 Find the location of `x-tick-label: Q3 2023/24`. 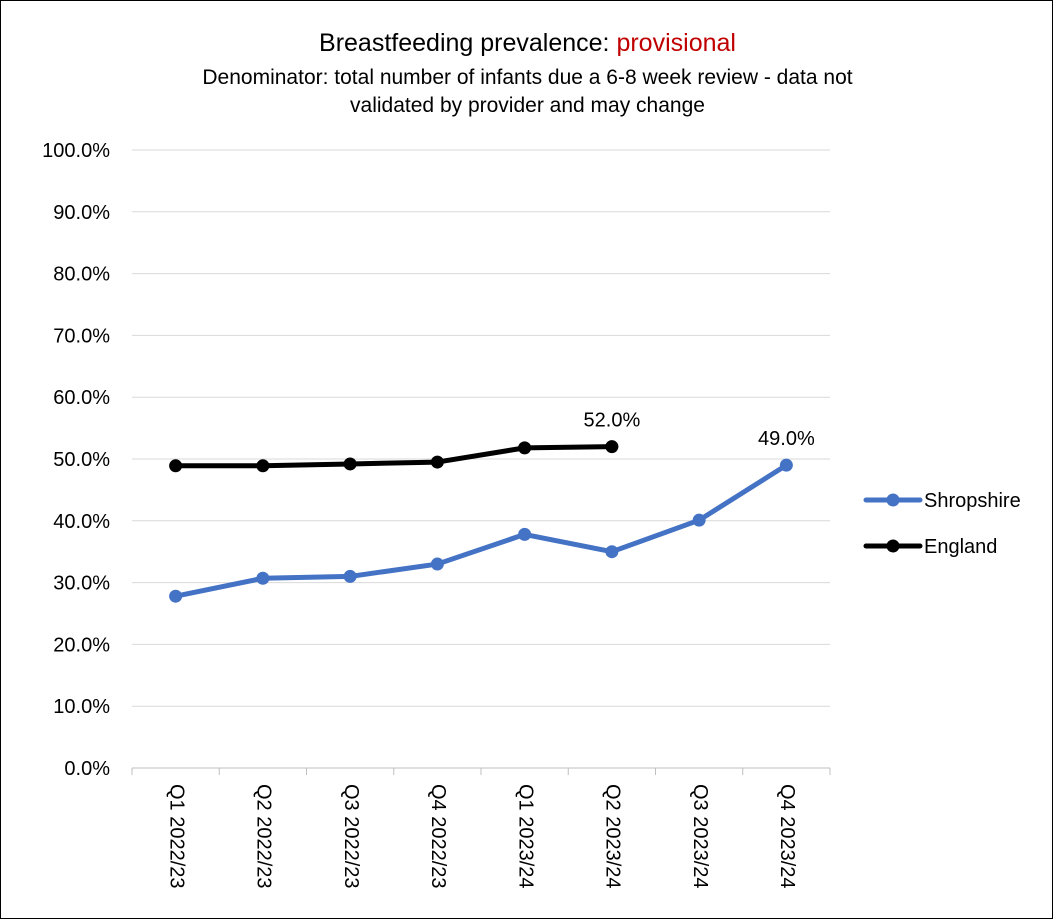

x-tick-label: Q3 2023/24 is located at coordinates (700, 836).